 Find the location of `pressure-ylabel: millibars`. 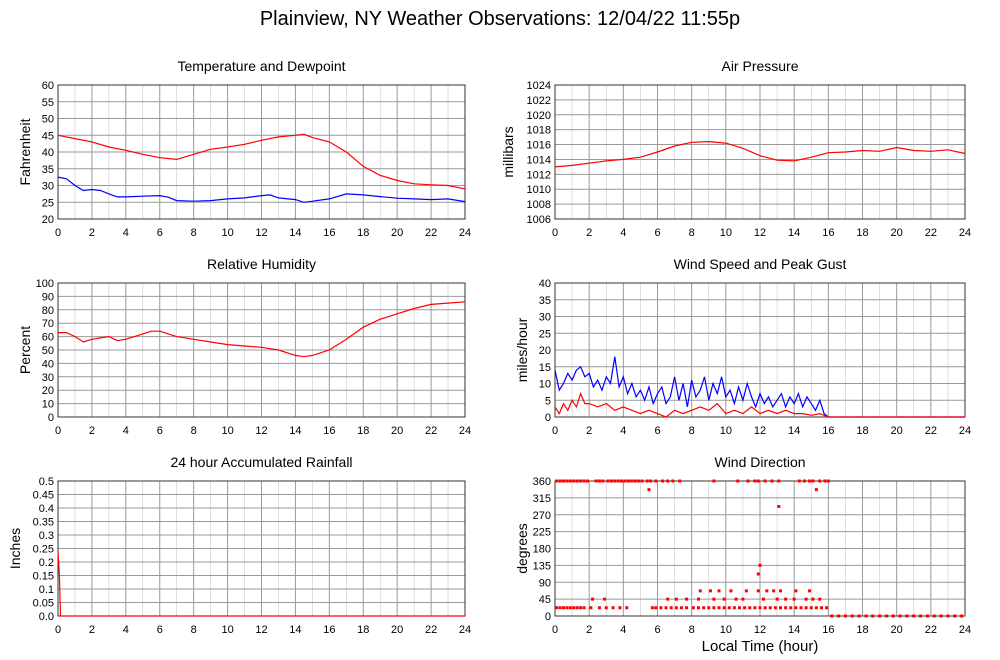

pressure-ylabel: millibars is located at coordinates (508, 151).